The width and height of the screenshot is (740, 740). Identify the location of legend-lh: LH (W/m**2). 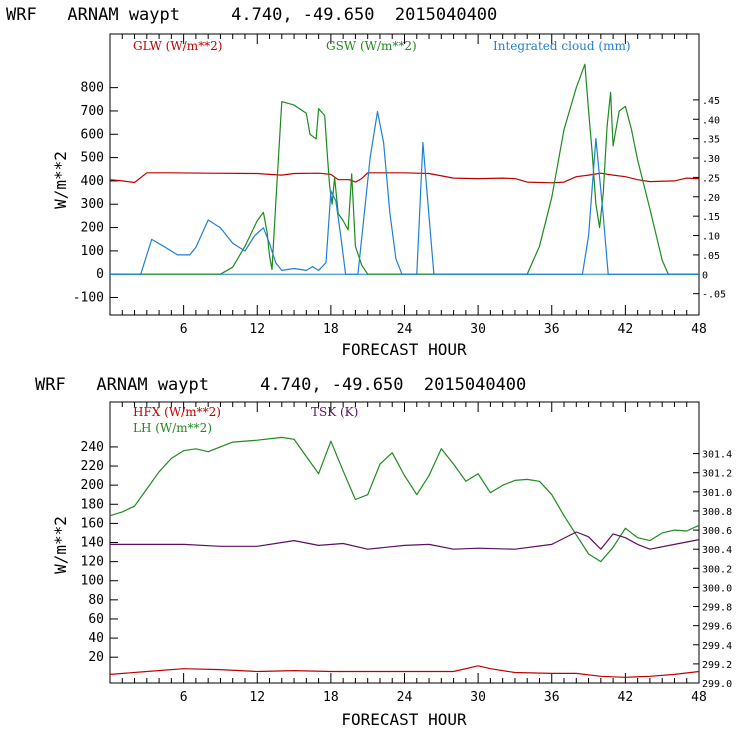
(172, 428).